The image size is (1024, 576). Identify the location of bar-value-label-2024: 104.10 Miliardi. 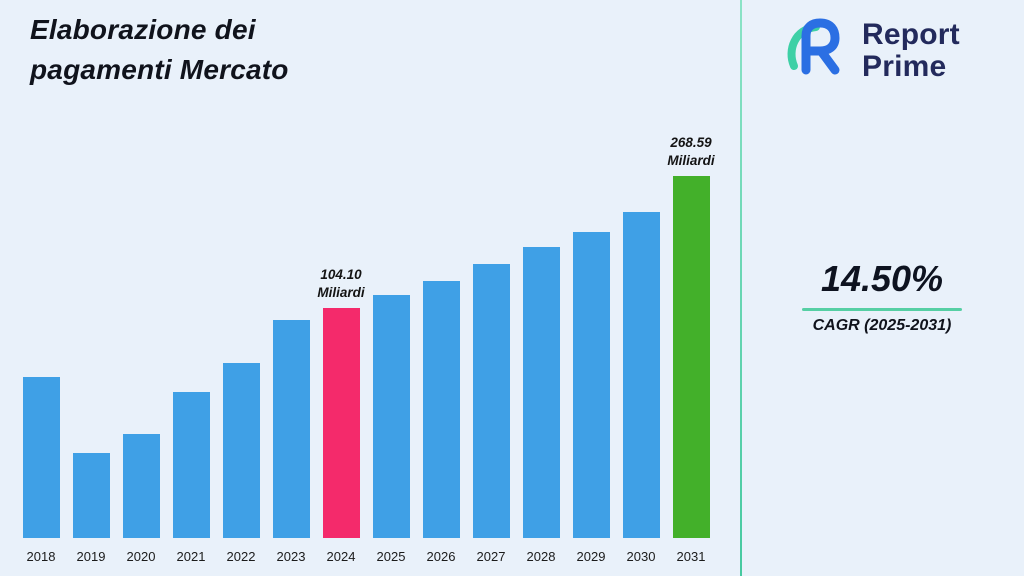
(341, 283).